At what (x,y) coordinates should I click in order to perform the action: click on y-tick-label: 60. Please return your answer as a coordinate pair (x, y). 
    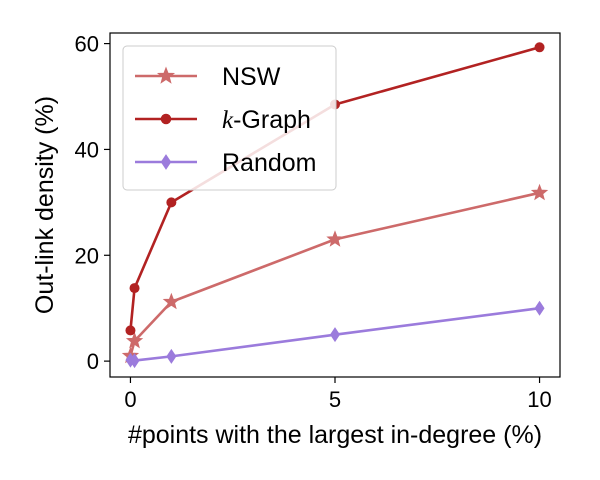
    Looking at the image, I should click on (87, 44).